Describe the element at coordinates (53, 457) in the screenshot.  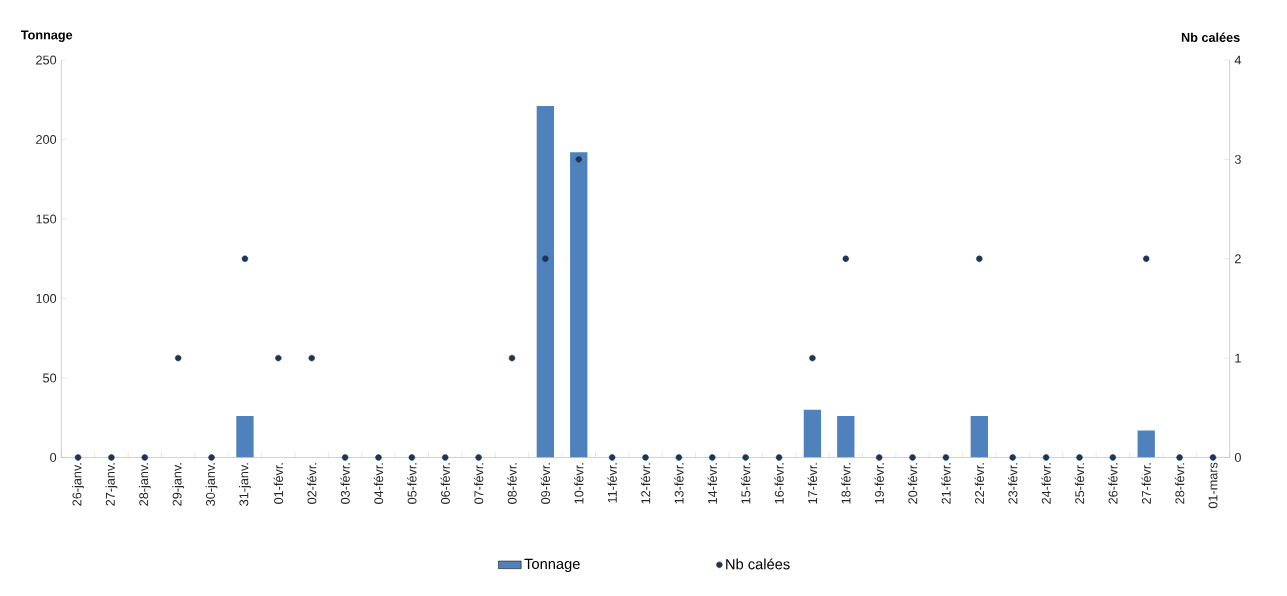
I see `y-tick-label: 0` at that location.